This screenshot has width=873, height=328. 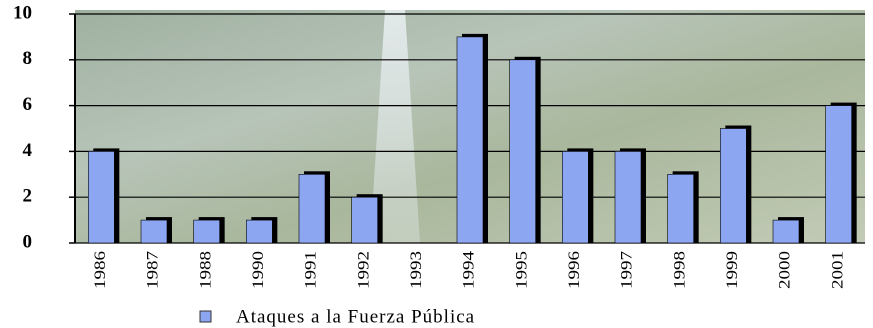 I want to click on x-tick-label: 1992, so click(x=363, y=270).